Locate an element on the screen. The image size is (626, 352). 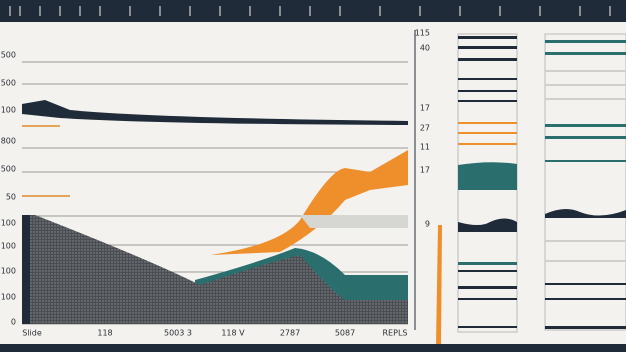
top-bar is located at coordinates (313, 11).